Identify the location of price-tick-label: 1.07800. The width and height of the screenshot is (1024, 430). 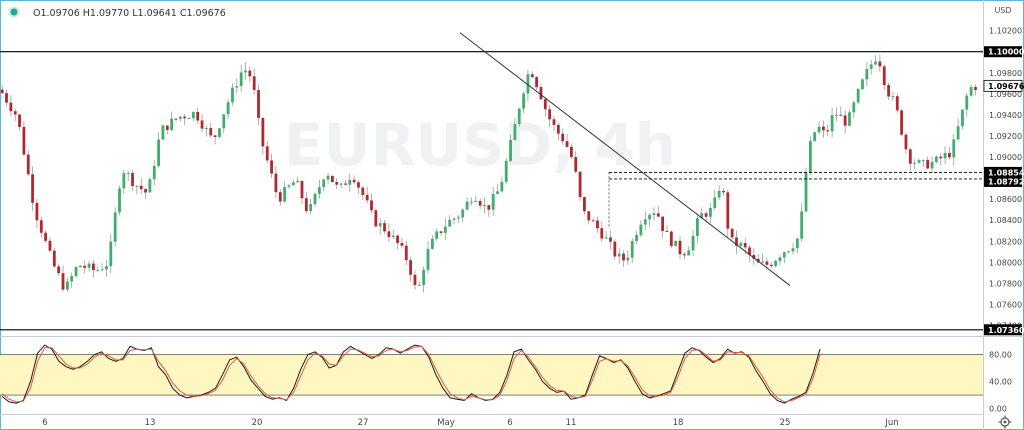
(1005, 283).